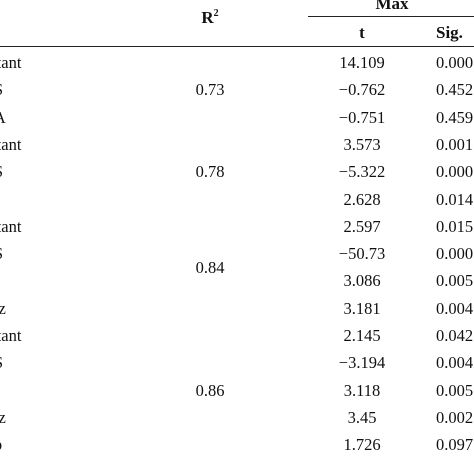  Describe the element at coordinates (362, 117) in the screenshot. I see `t-cell: −0.751` at that location.